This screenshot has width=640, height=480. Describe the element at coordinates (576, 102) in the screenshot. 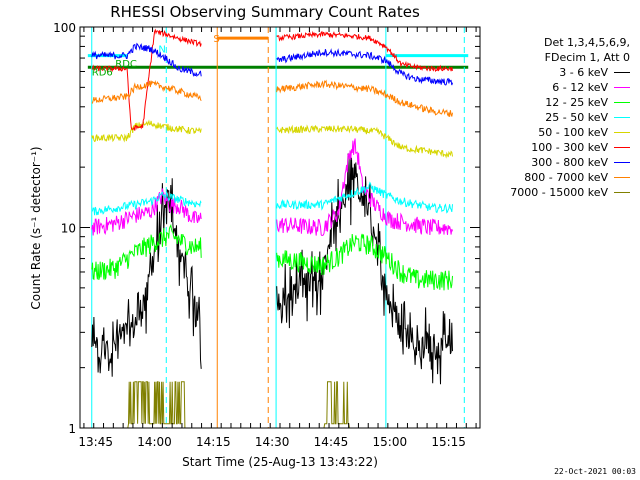

I see `legend-label-2: 12 - 25 keV` at that location.